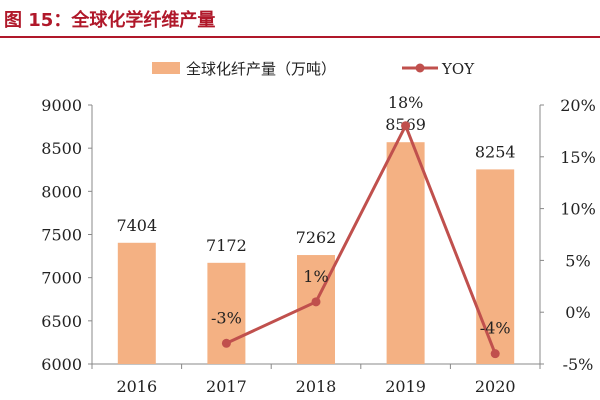  What do you see at coordinates (316, 386) in the screenshot?
I see `x-tick-label: 2018` at bounding box center [316, 386].